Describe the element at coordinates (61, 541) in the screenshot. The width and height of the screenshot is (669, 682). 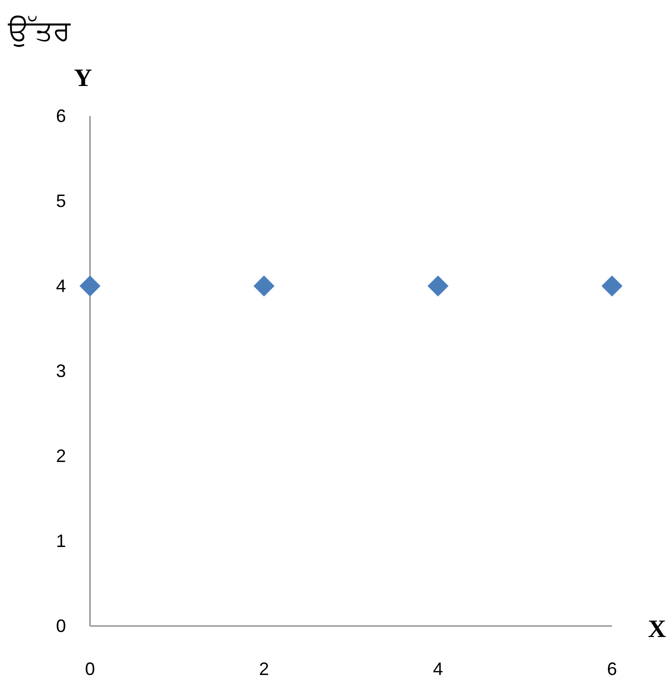
I see `y-tick-label: 1` at that location.